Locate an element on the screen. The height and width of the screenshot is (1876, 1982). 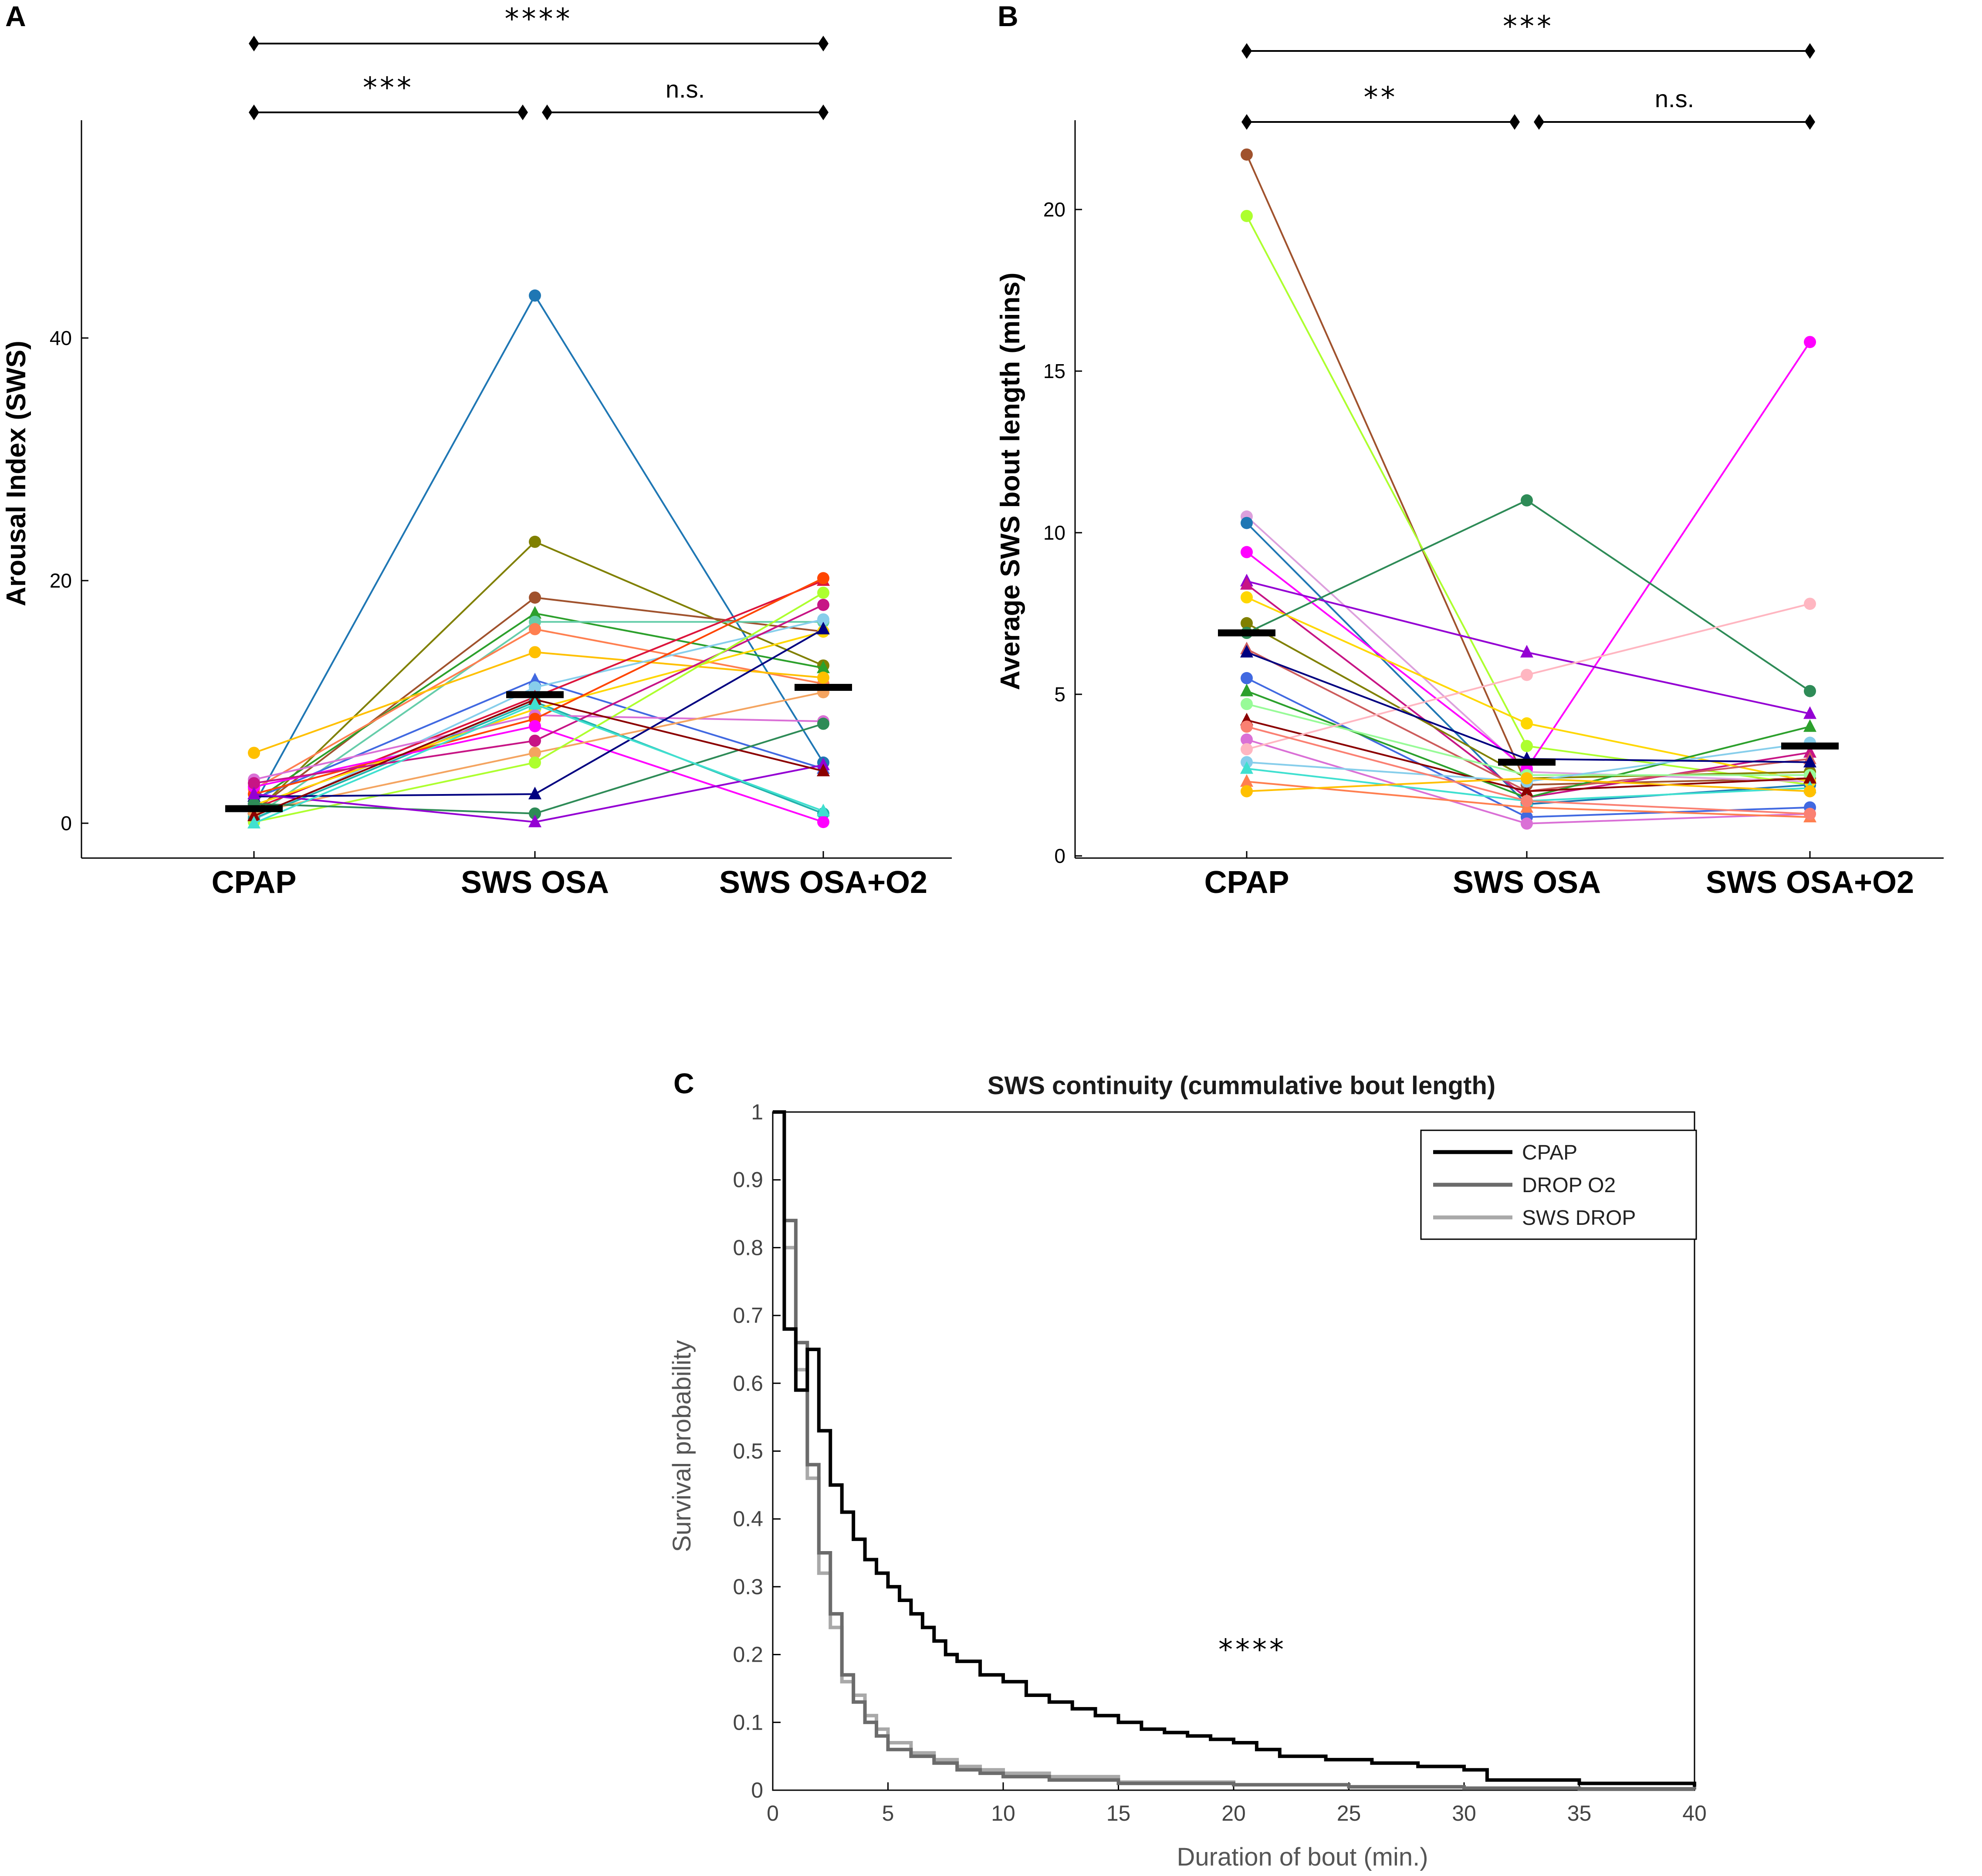
panel-c-y-tick-label: 0.3 is located at coordinates (748, 1587).